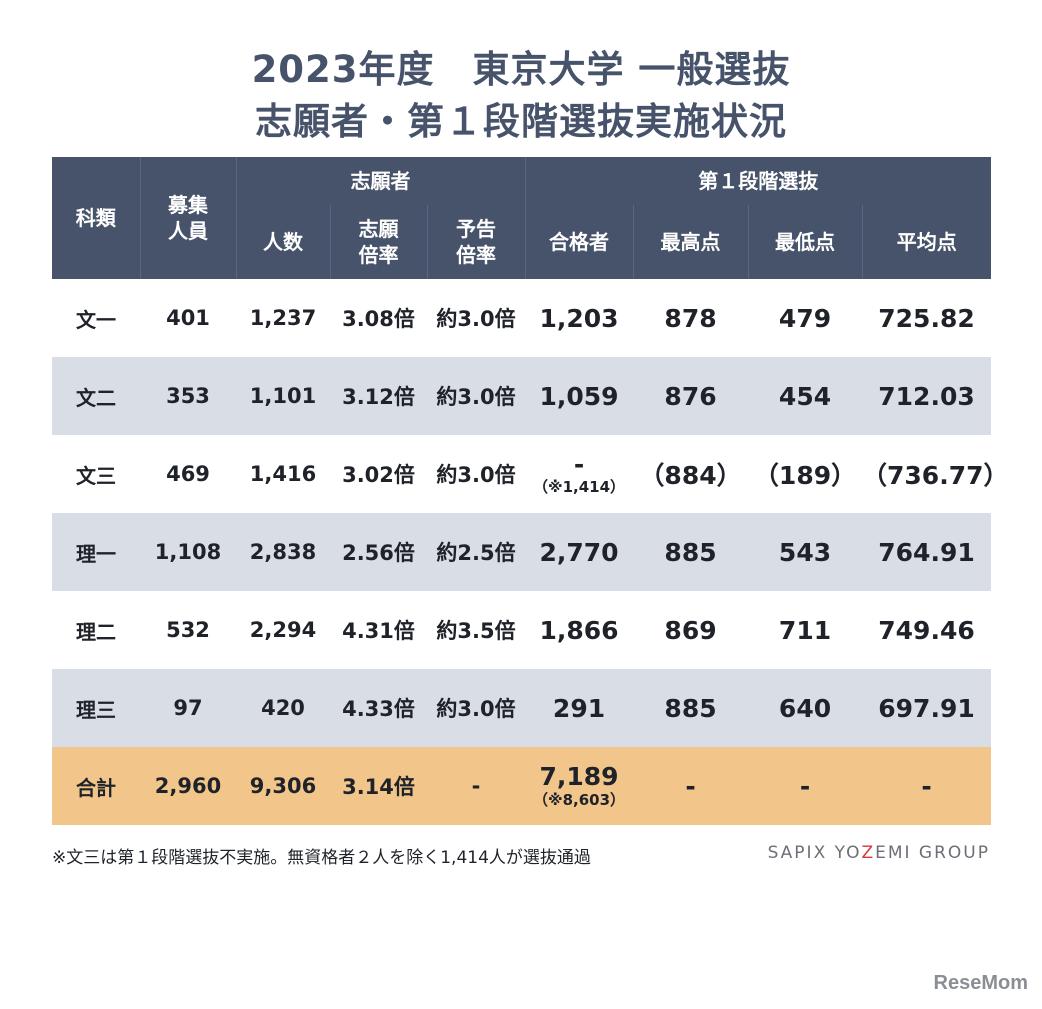 This screenshot has height=1009, width=1042. Describe the element at coordinates (805, 708) in the screenshot. I see `cell-lowest: 640` at that location.